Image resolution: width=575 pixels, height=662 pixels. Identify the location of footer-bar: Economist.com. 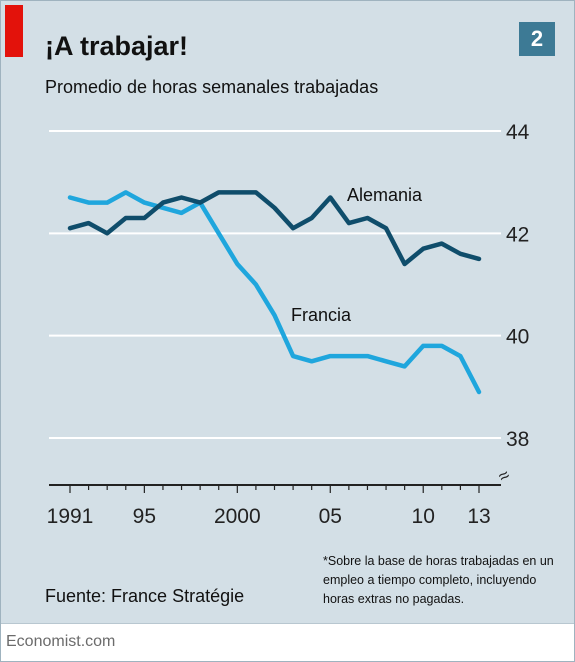
(287, 642).